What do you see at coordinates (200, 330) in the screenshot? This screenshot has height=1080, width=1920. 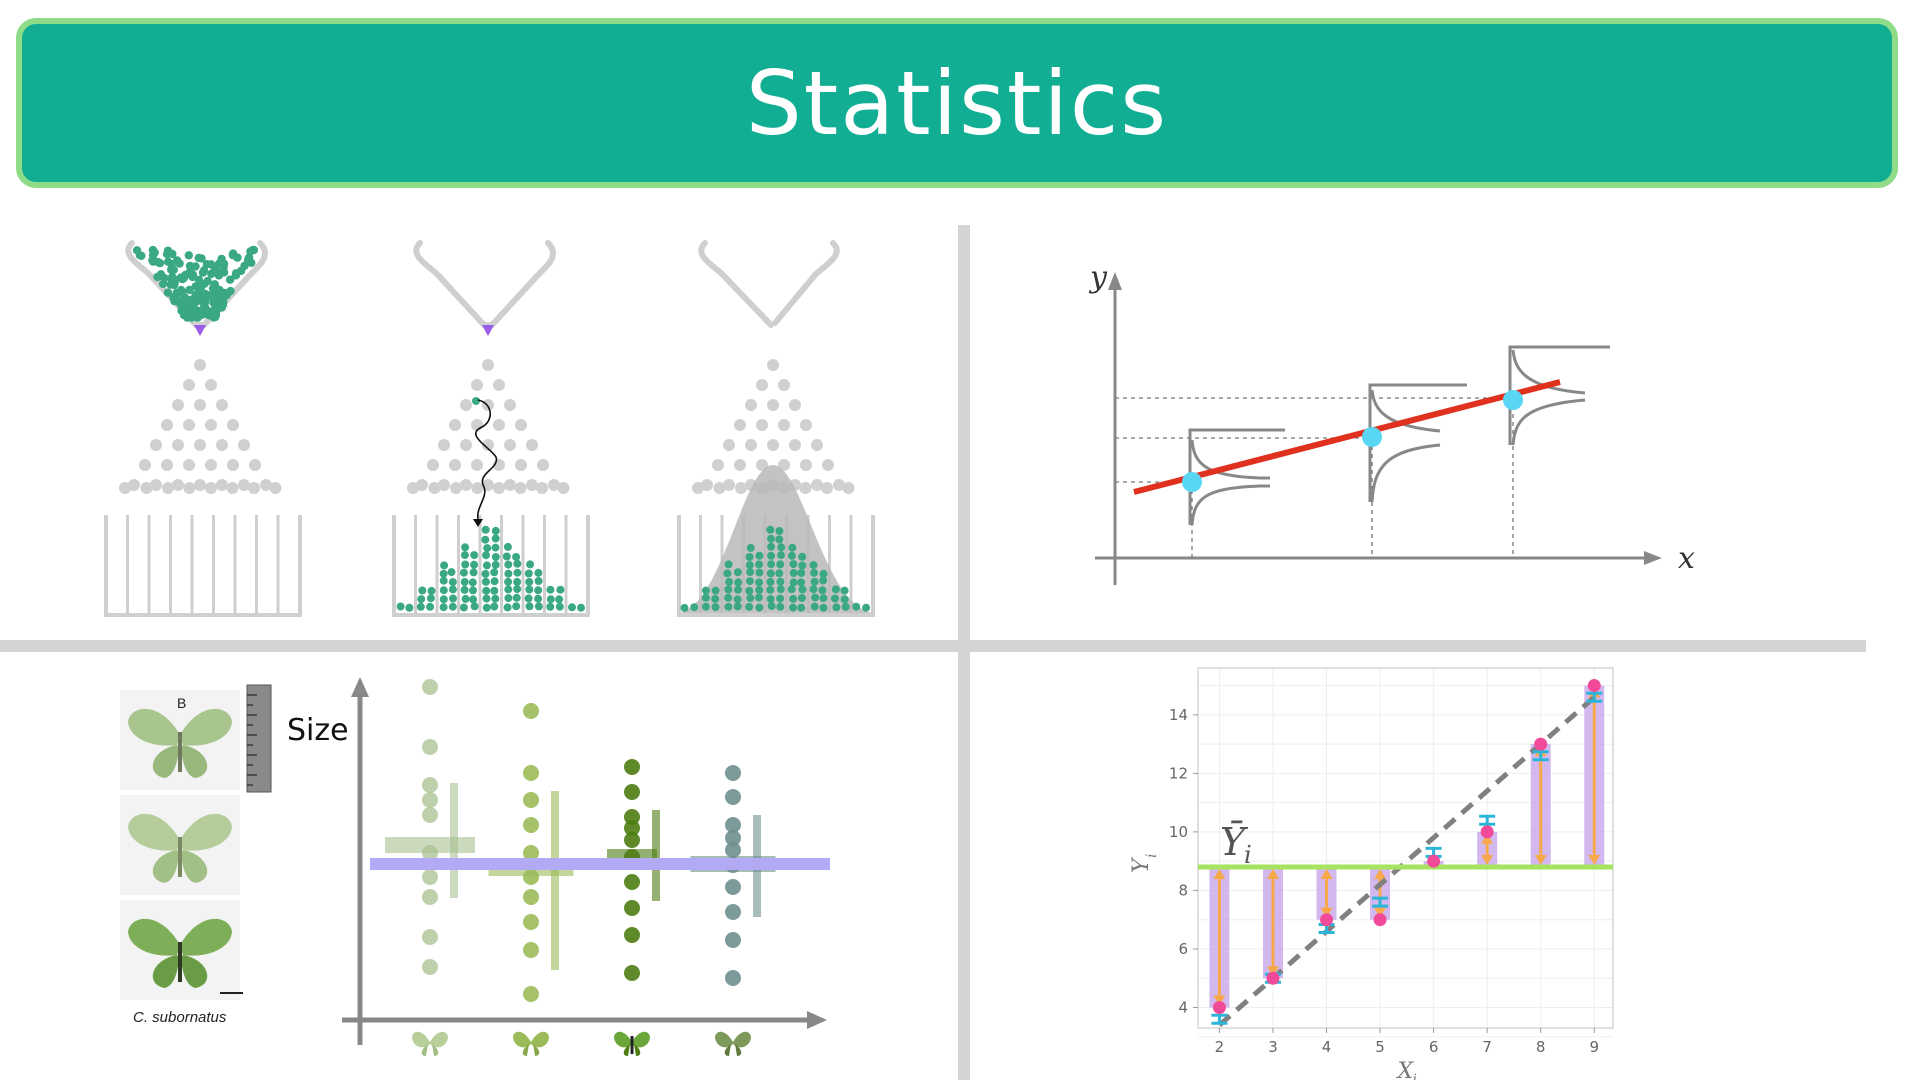 I see `funnel-valve` at bounding box center [200, 330].